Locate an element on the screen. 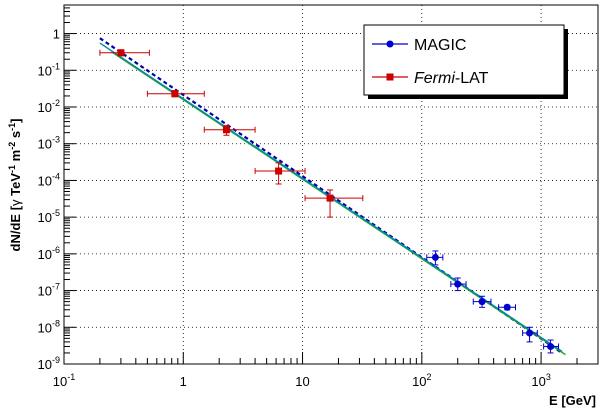 The image size is (600, 413). x-tick-labels: 10⁻¹ 1 10 10² 10³ is located at coordinates (302, 380).